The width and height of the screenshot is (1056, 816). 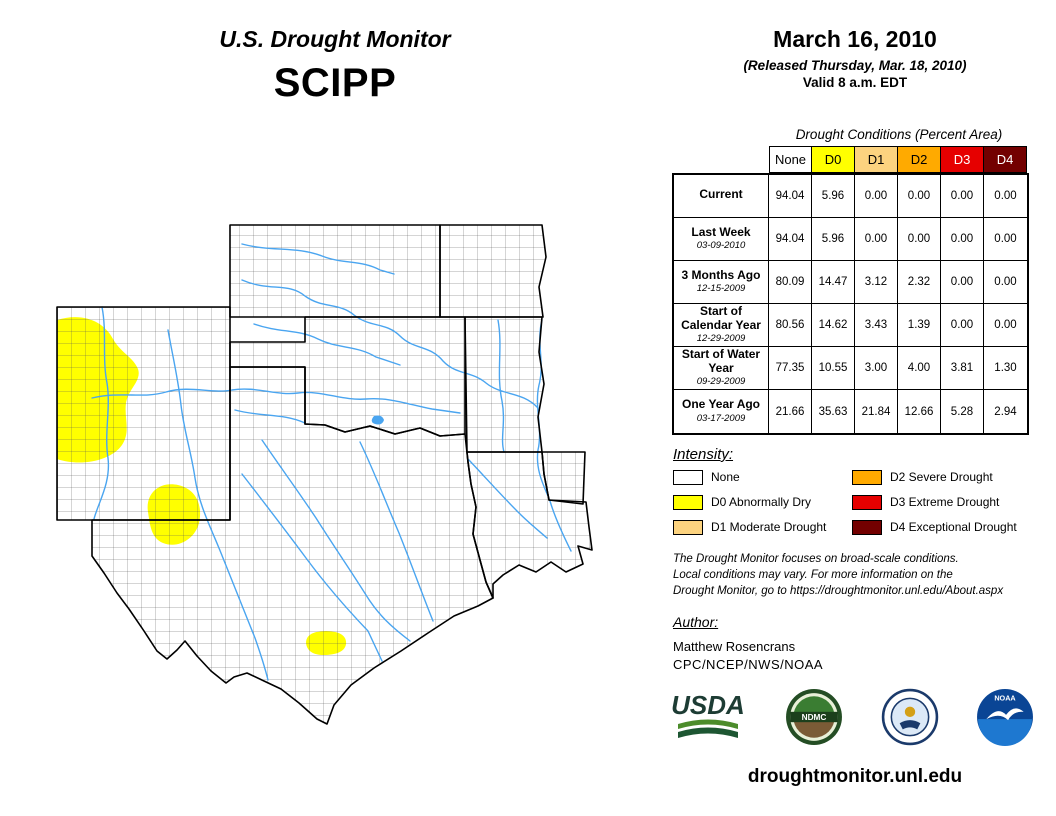 I want to click on row-label: Start of Calendar Year 12-29-2009, so click(x=721, y=325).